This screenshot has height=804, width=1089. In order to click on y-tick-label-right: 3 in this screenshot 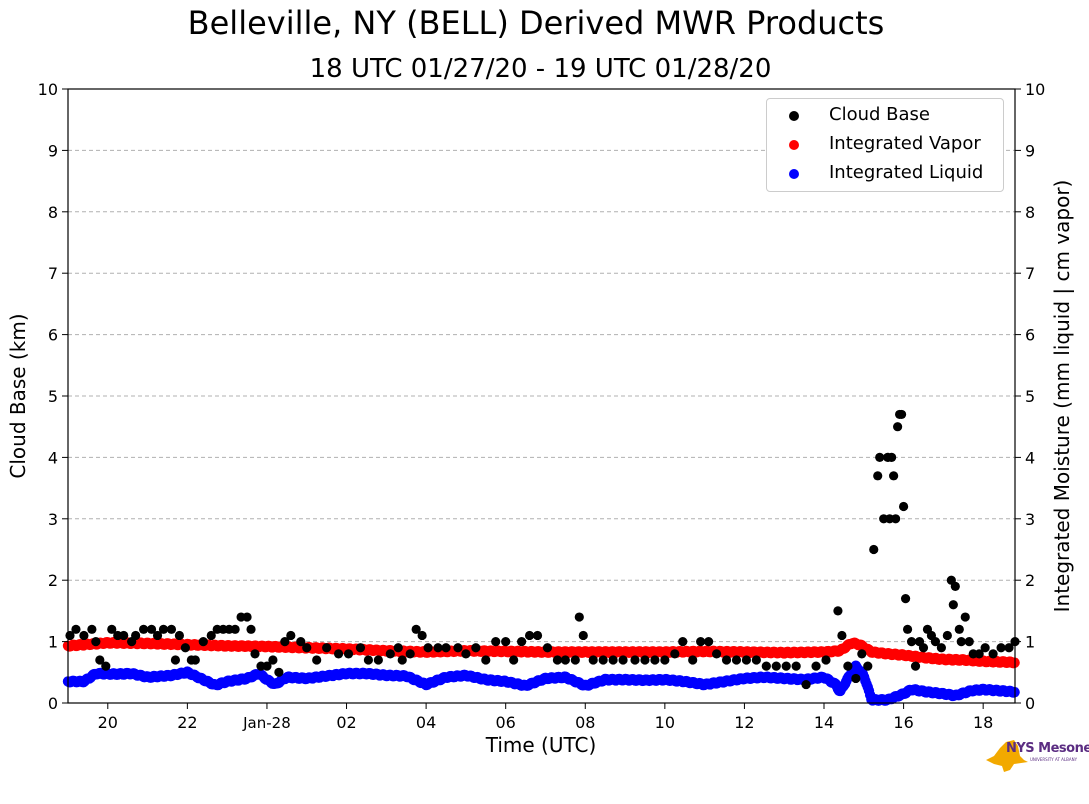, I will do `click(1030, 519)`.